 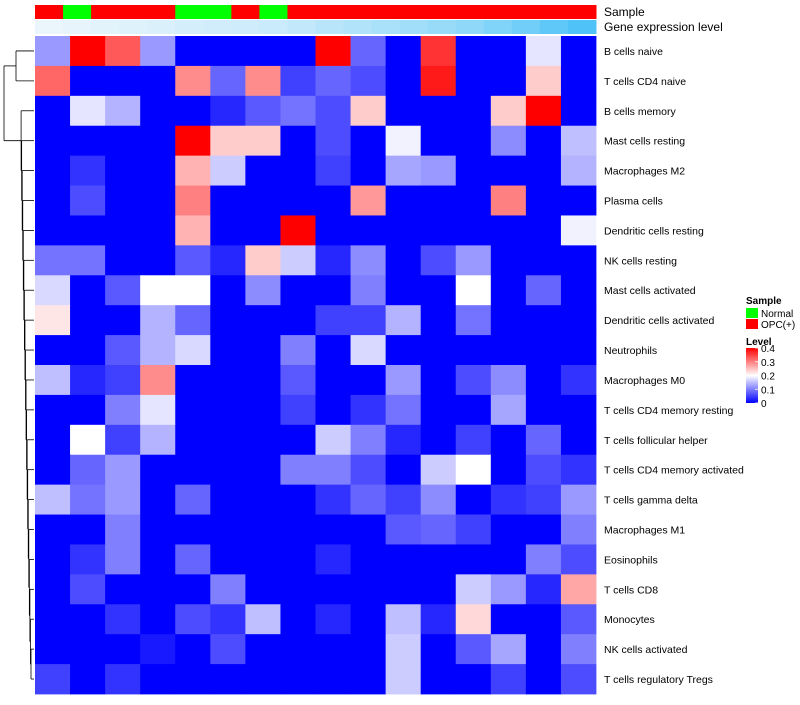 What do you see at coordinates (752, 313) in the screenshot?
I see `legend-sample-swatch` at bounding box center [752, 313].